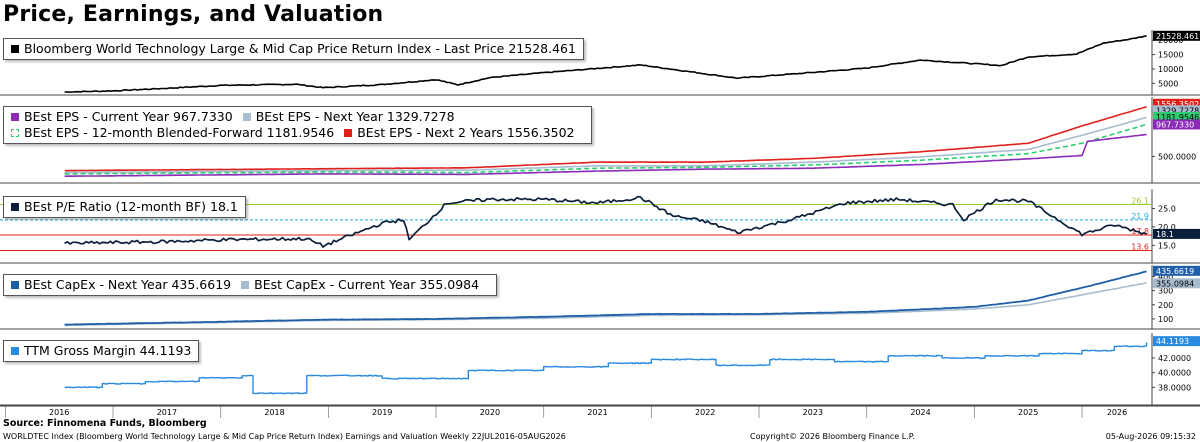 The height and width of the screenshot is (442, 1200). What do you see at coordinates (605, 64) in the screenshot?
I see `series-price` at bounding box center [605, 64].